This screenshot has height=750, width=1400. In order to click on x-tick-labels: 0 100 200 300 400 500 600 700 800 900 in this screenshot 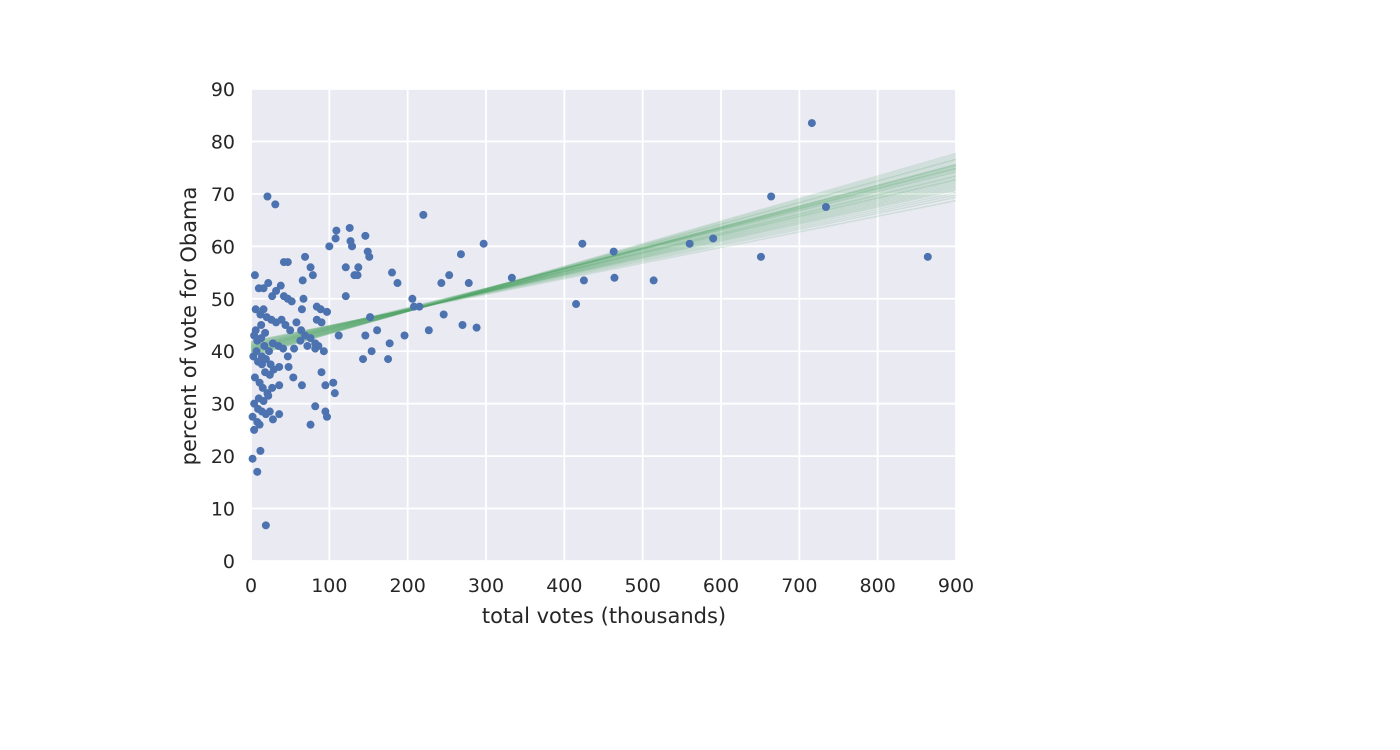, I will do `click(609, 586)`.